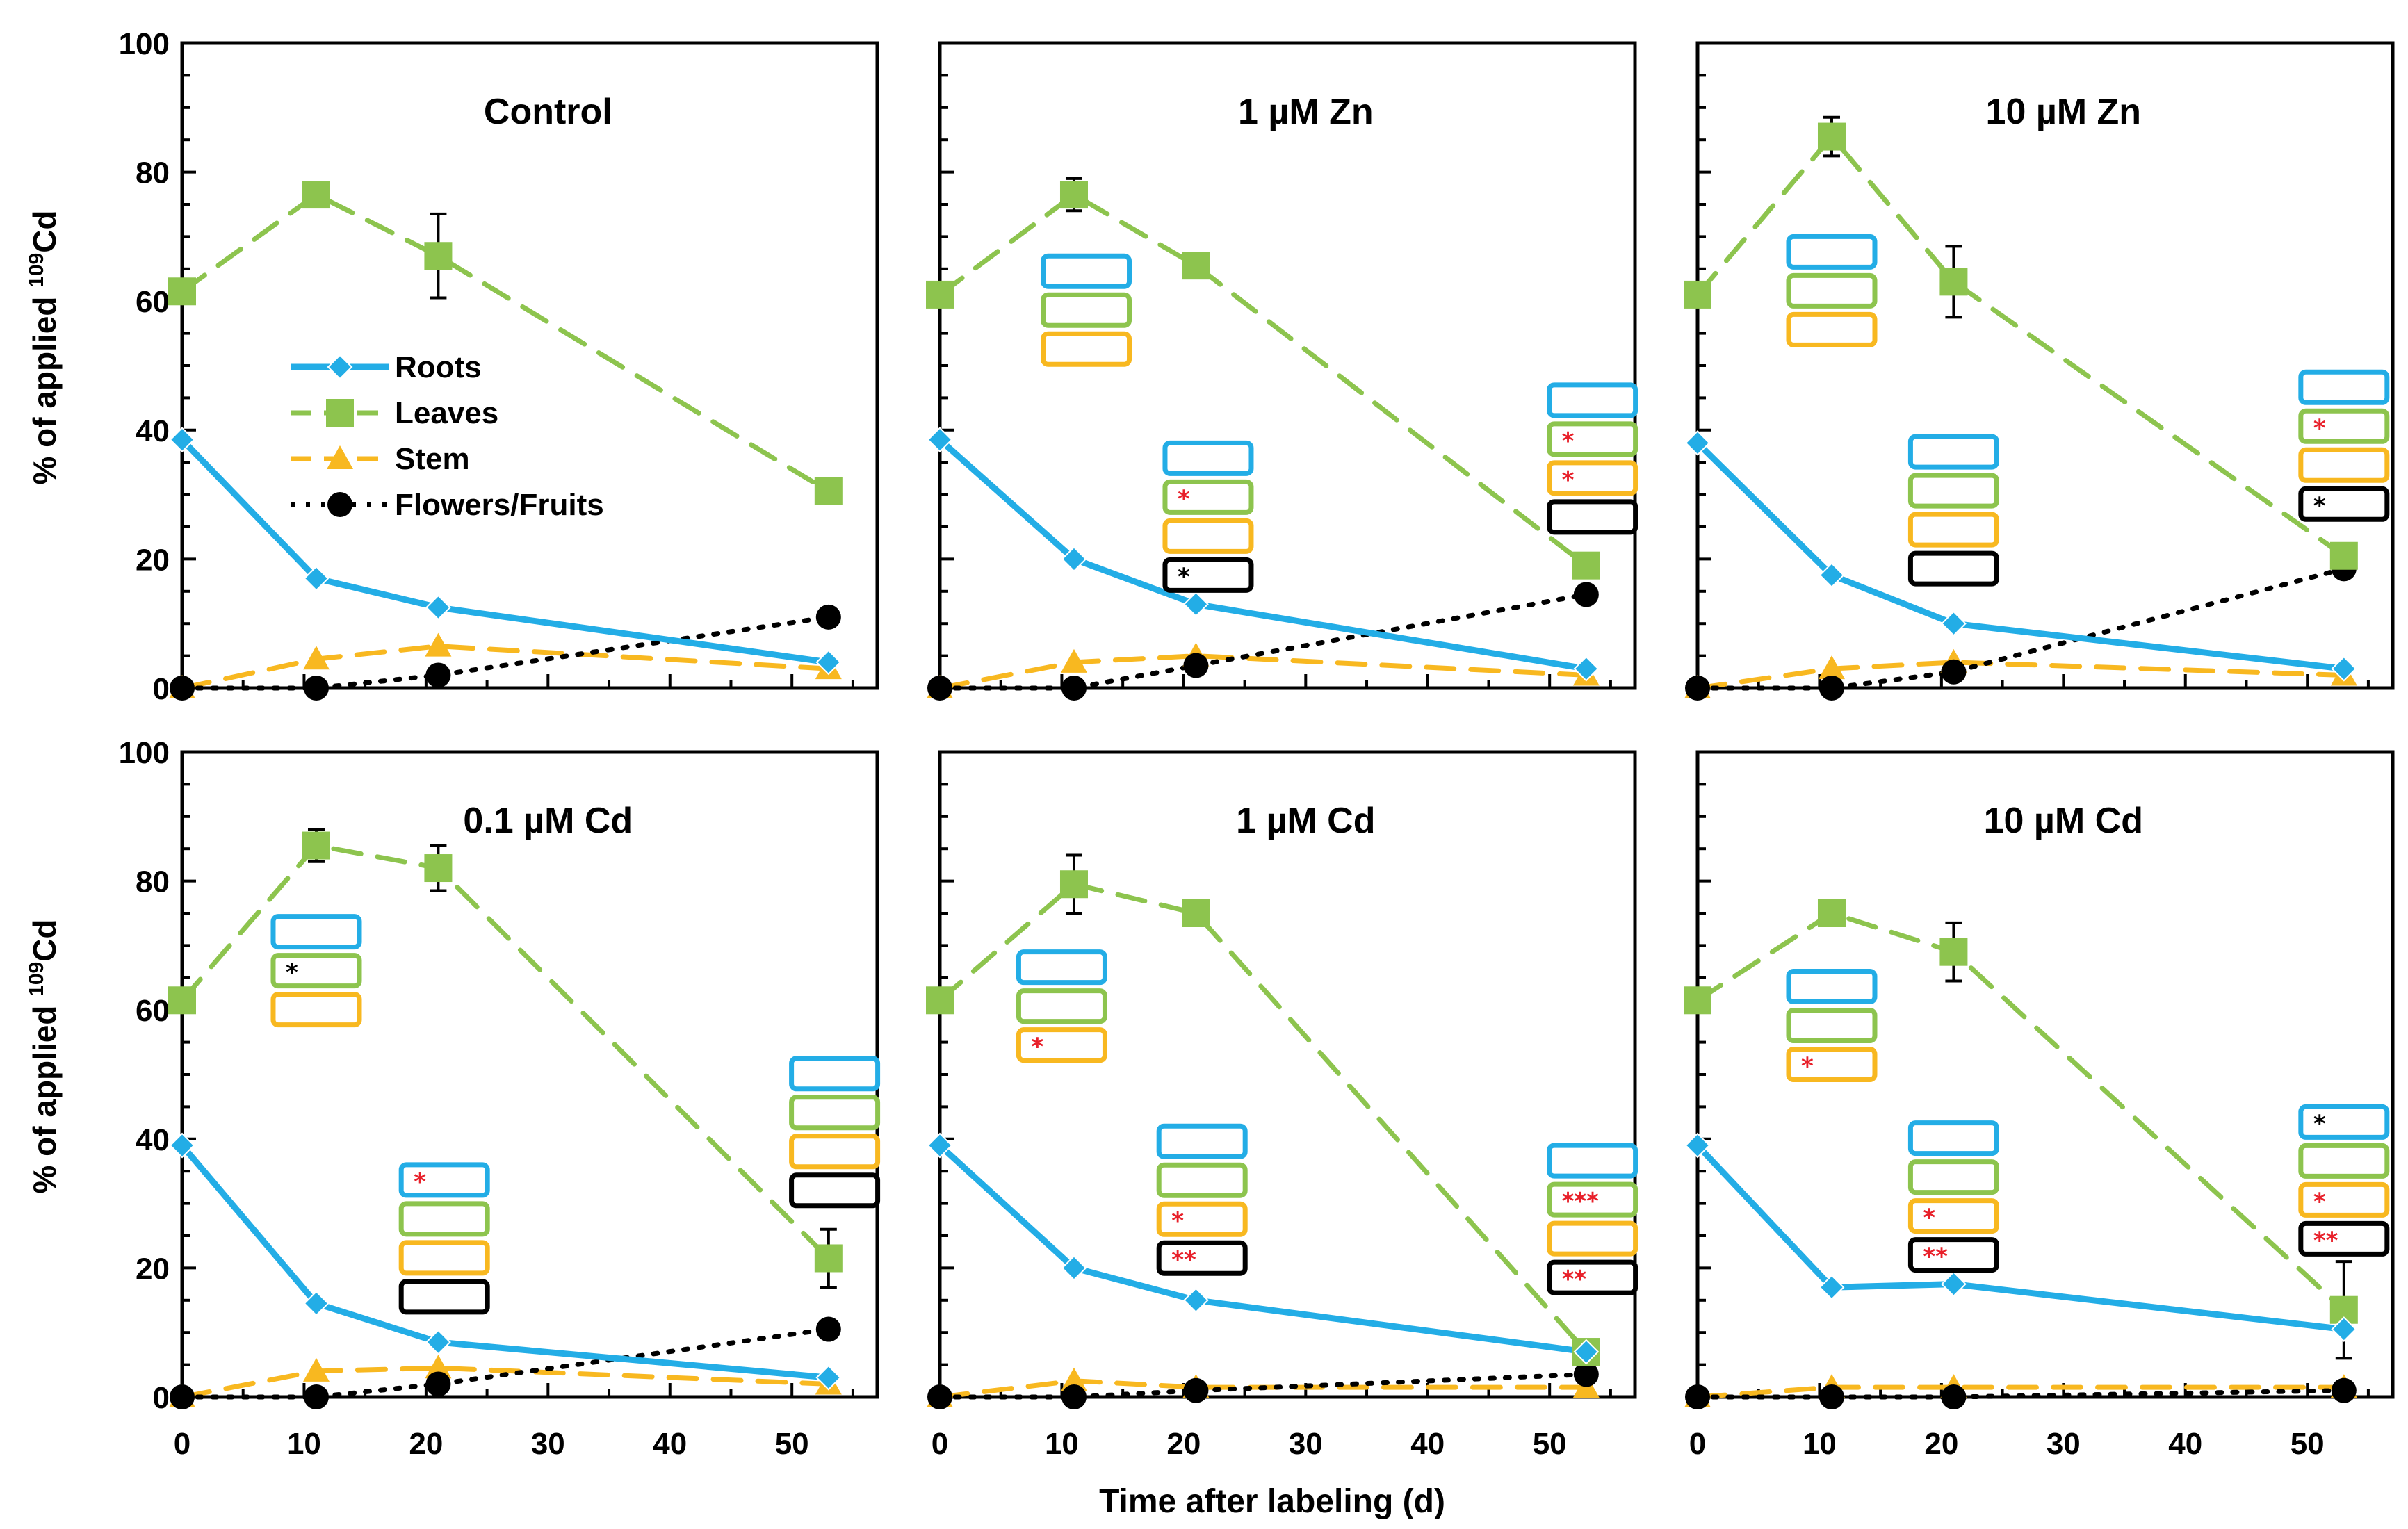 This screenshot has height=1529, width=2408. I want to click on x-tick-label: 10, so click(304, 1444).